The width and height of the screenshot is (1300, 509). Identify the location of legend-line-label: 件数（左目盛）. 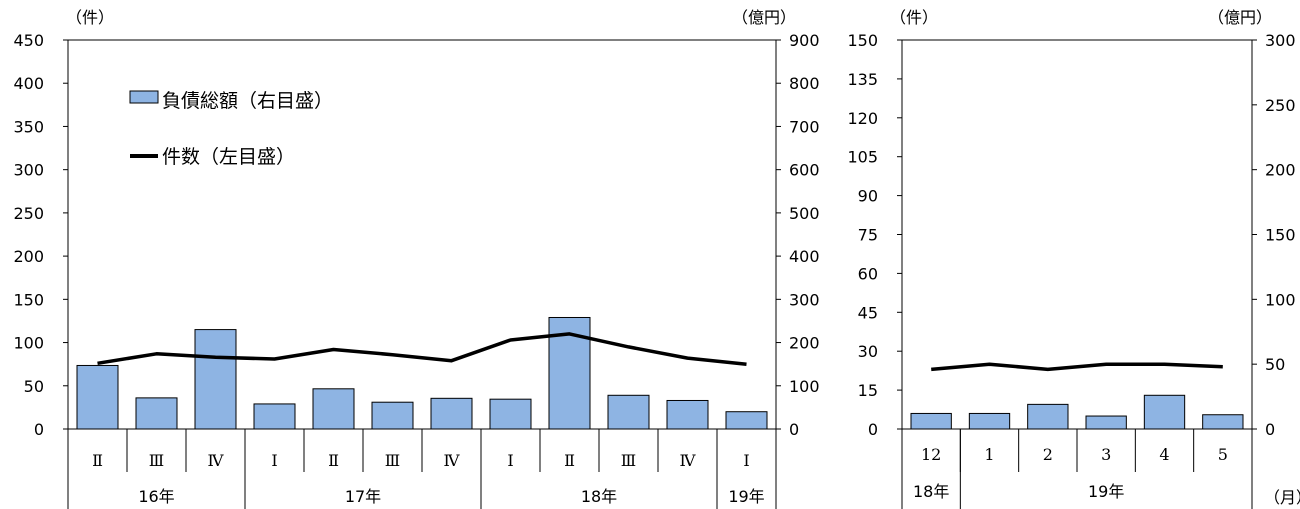
(228, 157).